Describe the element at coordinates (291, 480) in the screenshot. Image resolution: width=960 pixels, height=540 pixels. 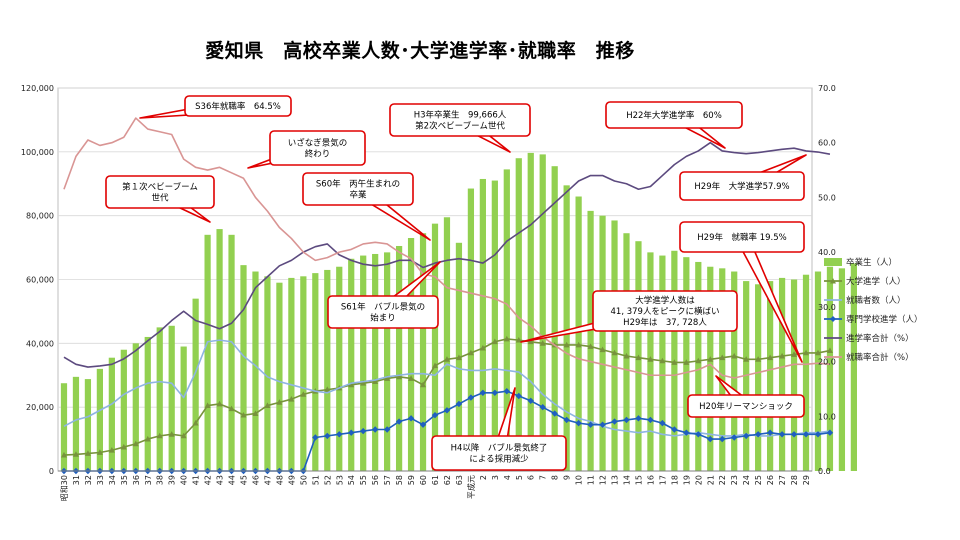
I see `x-tick-label: 49` at that location.